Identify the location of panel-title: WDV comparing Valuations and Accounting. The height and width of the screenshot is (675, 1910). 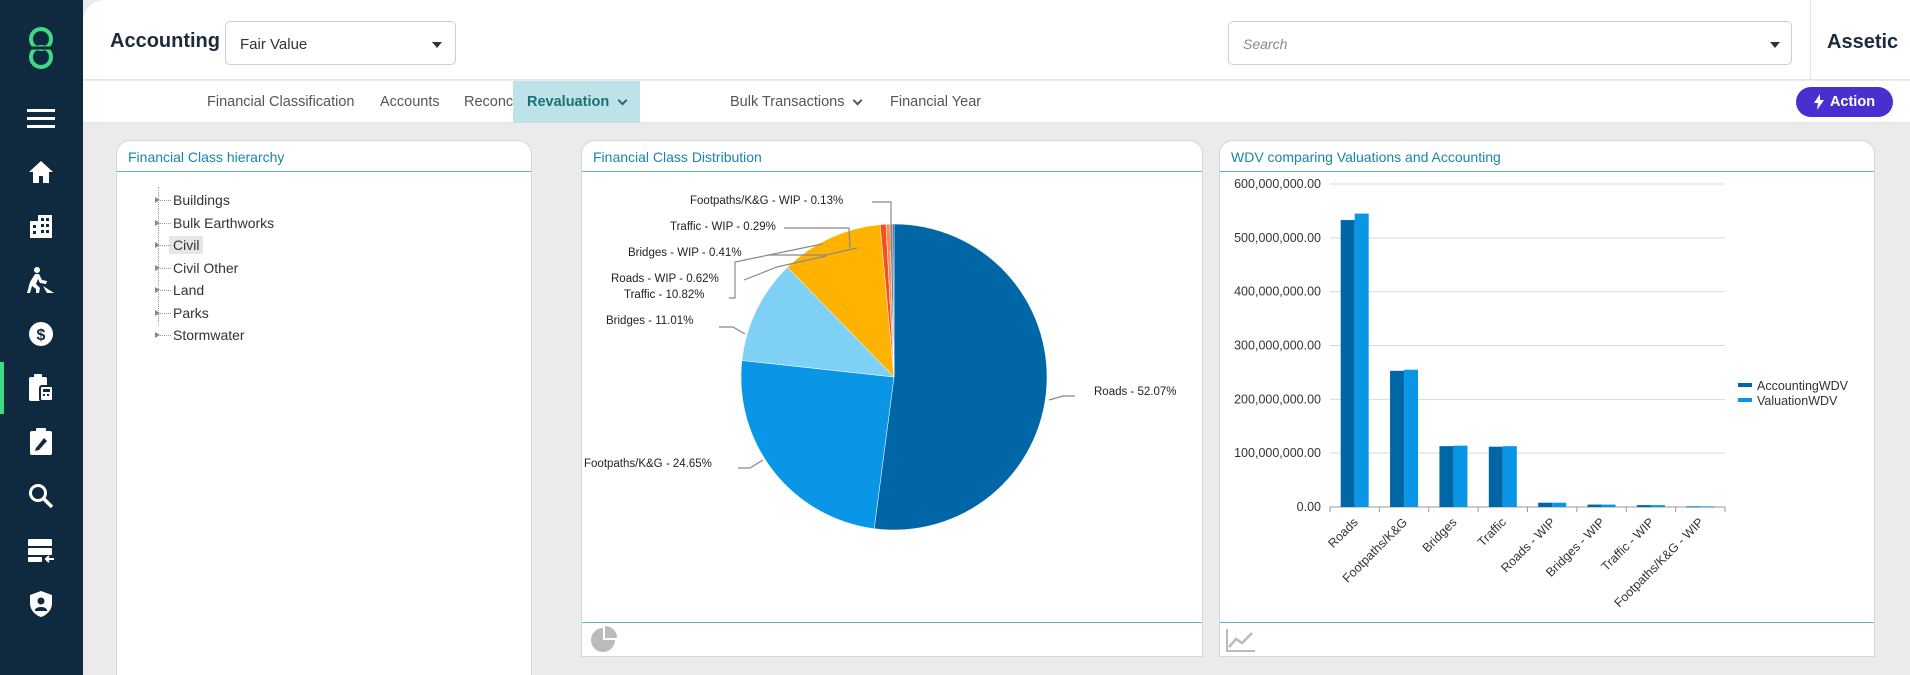
(1366, 157).